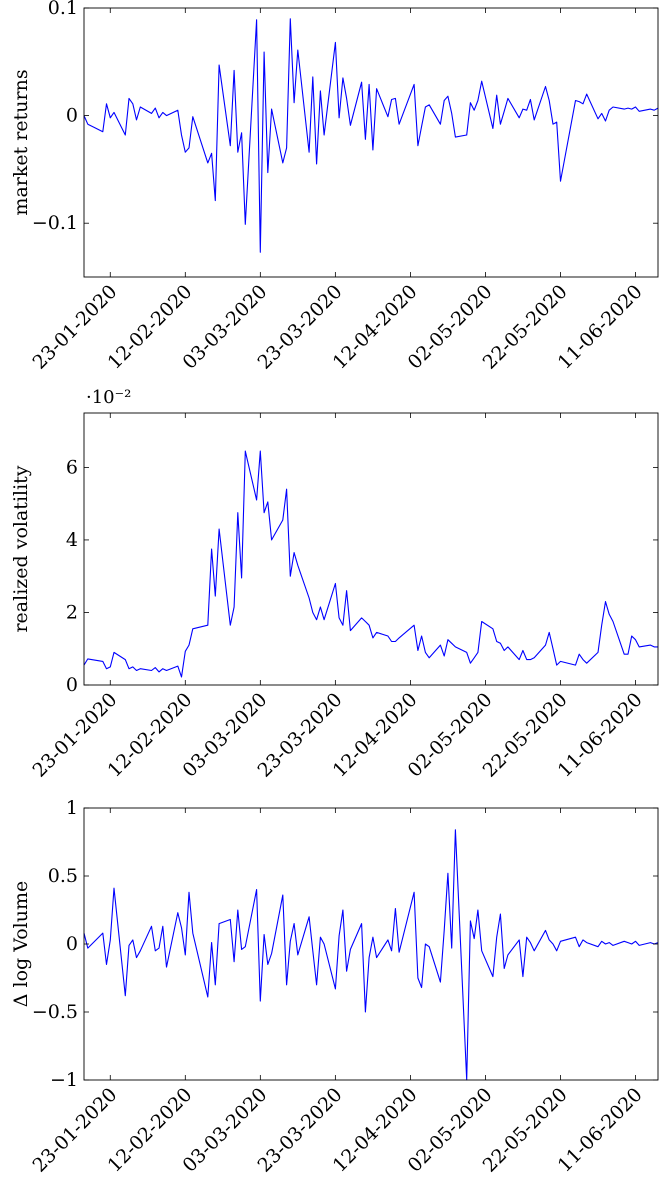 The width and height of the screenshot is (666, 1177). Describe the element at coordinates (63, 876) in the screenshot. I see `y-tick-label: 0.5` at that location.